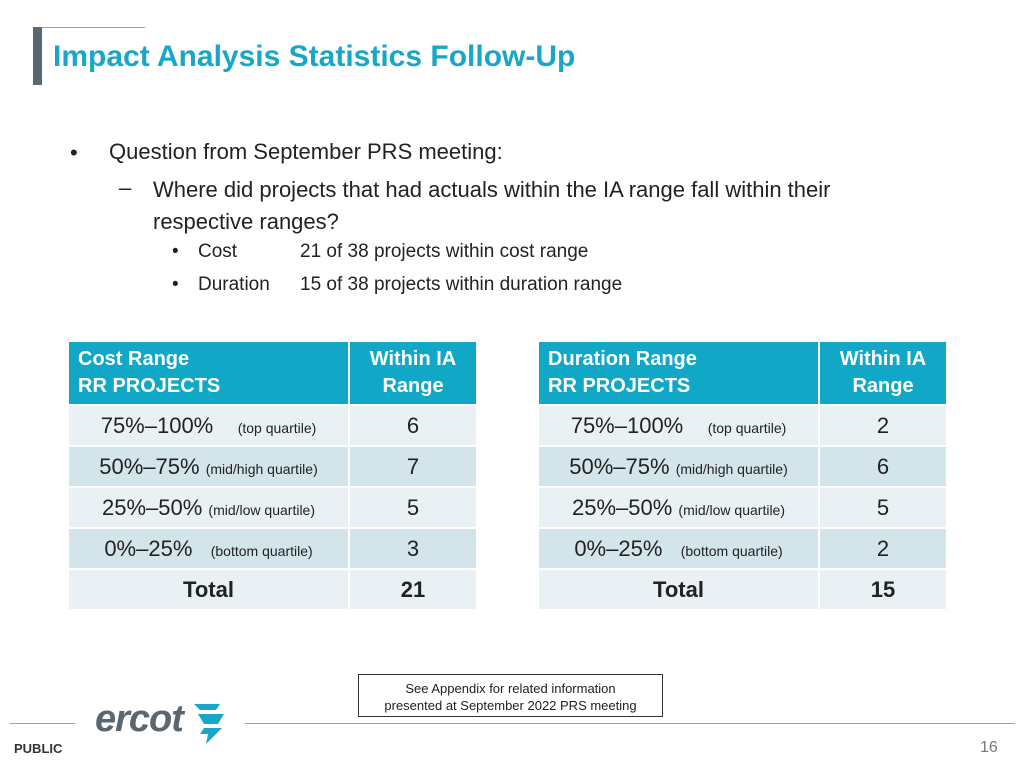 The width and height of the screenshot is (1024, 768). I want to click on bullet-cost-label: Cost, so click(218, 251).